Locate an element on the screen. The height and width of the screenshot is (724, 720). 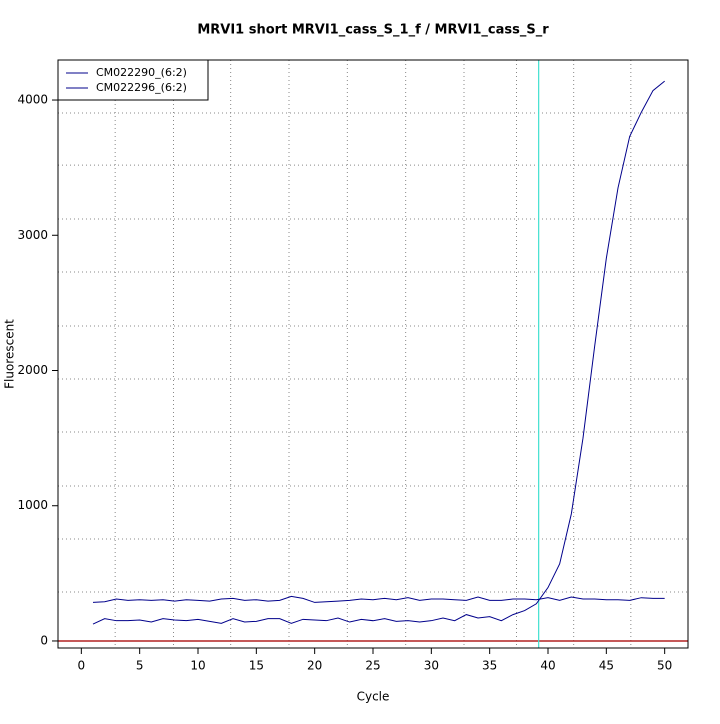
x-tick-label: 30 is located at coordinates (431, 666).